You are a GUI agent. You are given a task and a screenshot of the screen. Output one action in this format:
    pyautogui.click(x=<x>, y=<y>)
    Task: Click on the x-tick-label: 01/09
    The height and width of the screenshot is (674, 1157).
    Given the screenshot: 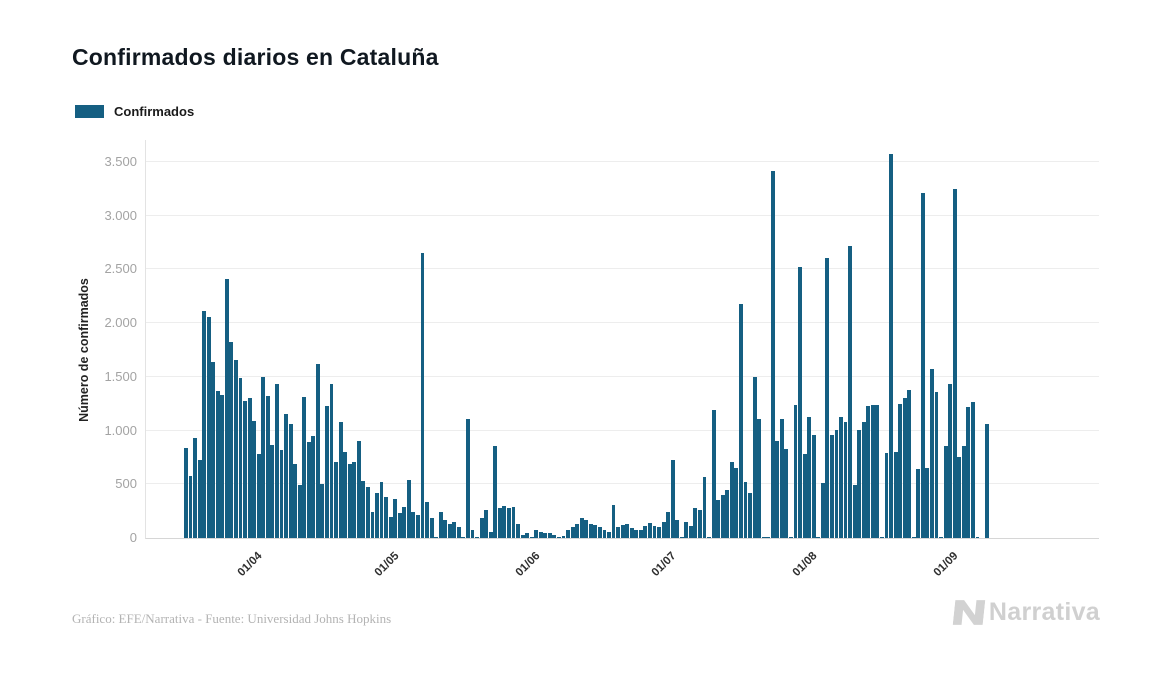 What is the action you would take?
    pyautogui.click(x=946, y=564)
    